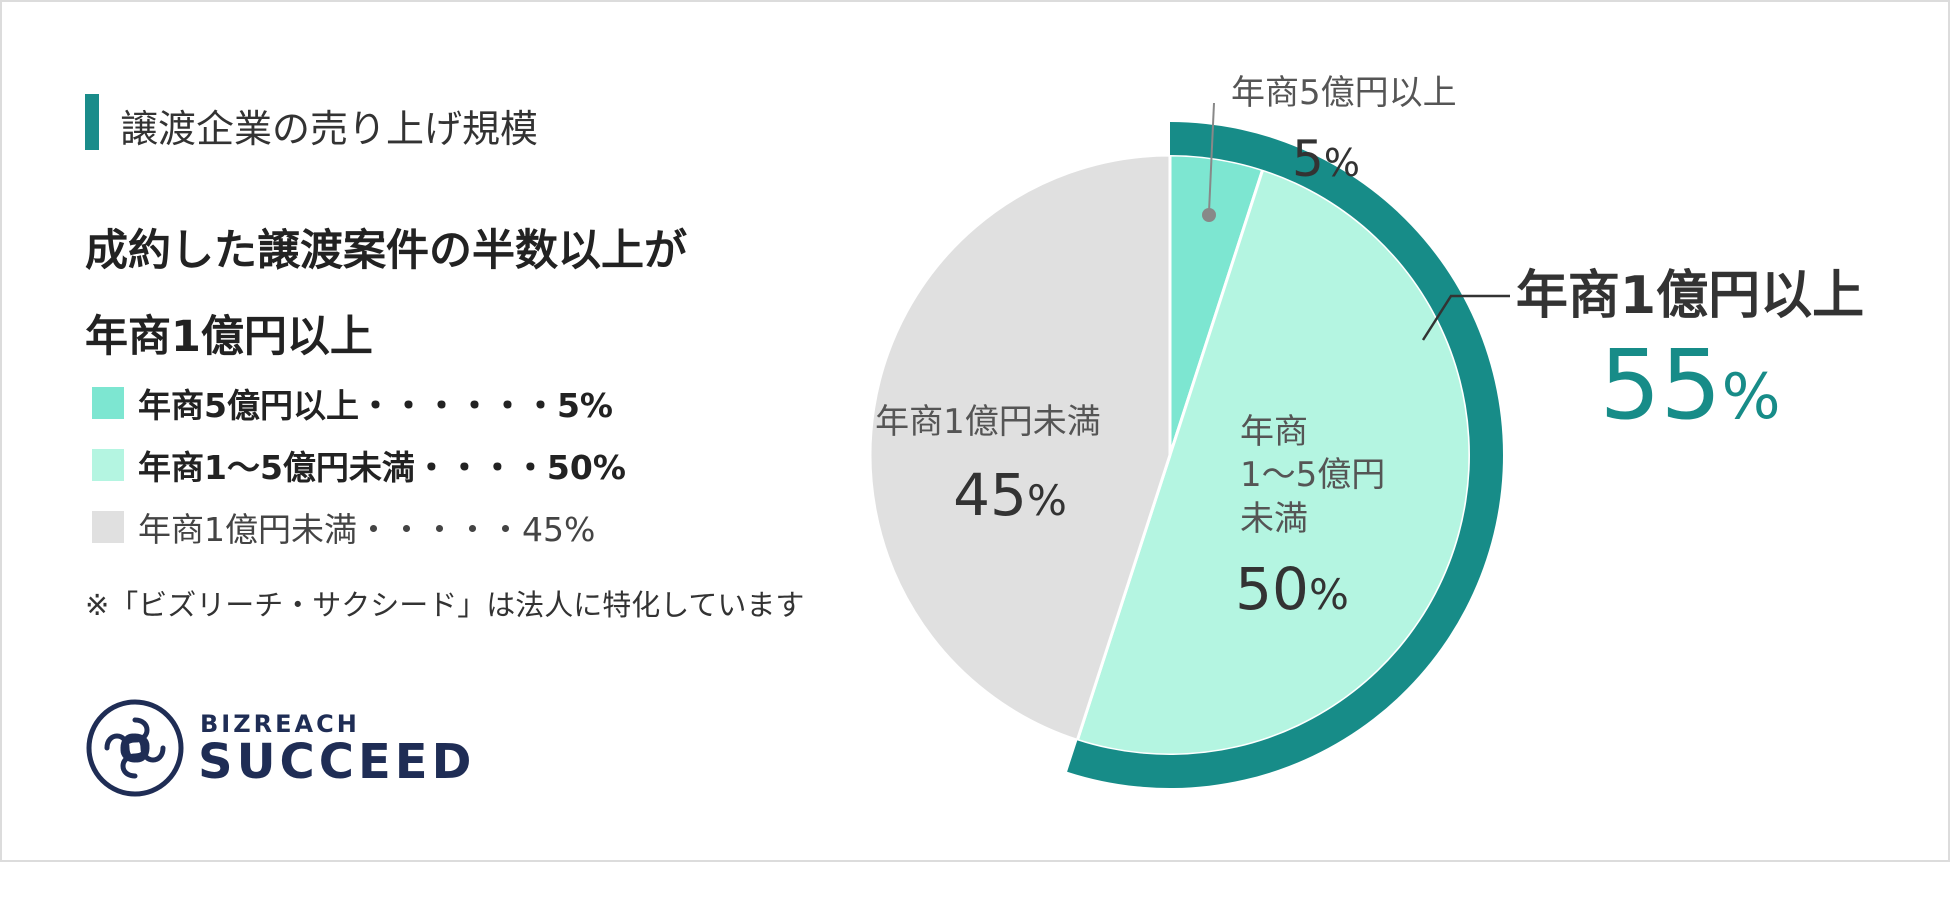  I want to click on legend-label: 年商1億円未満・・・・・45%, so click(367, 529).